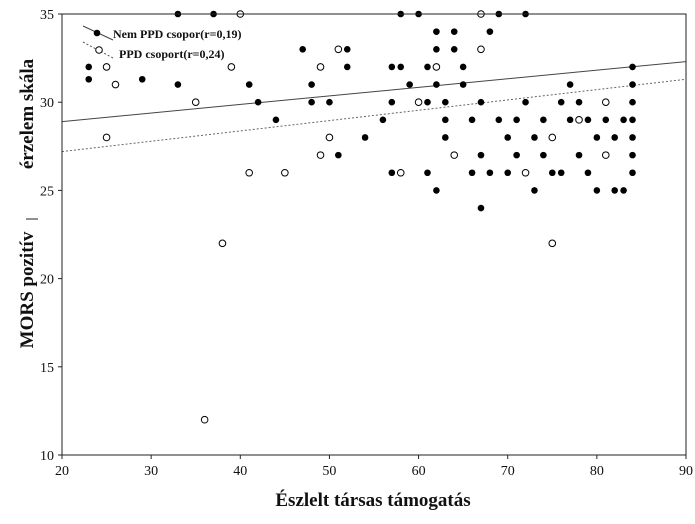  I want to click on y-tick-label: 20, so click(47, 280).